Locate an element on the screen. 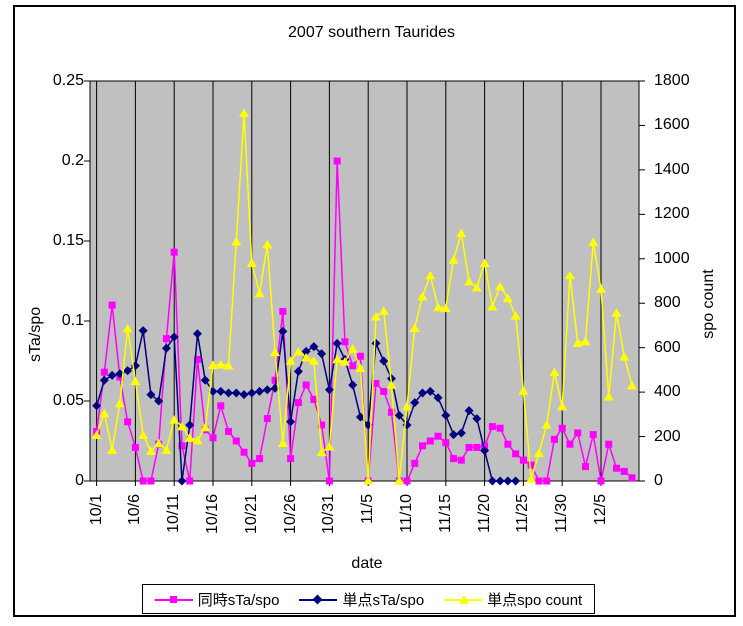 The image size is (743, 626). x-tick-label: 12/5 is located at coordinates (600, 510).